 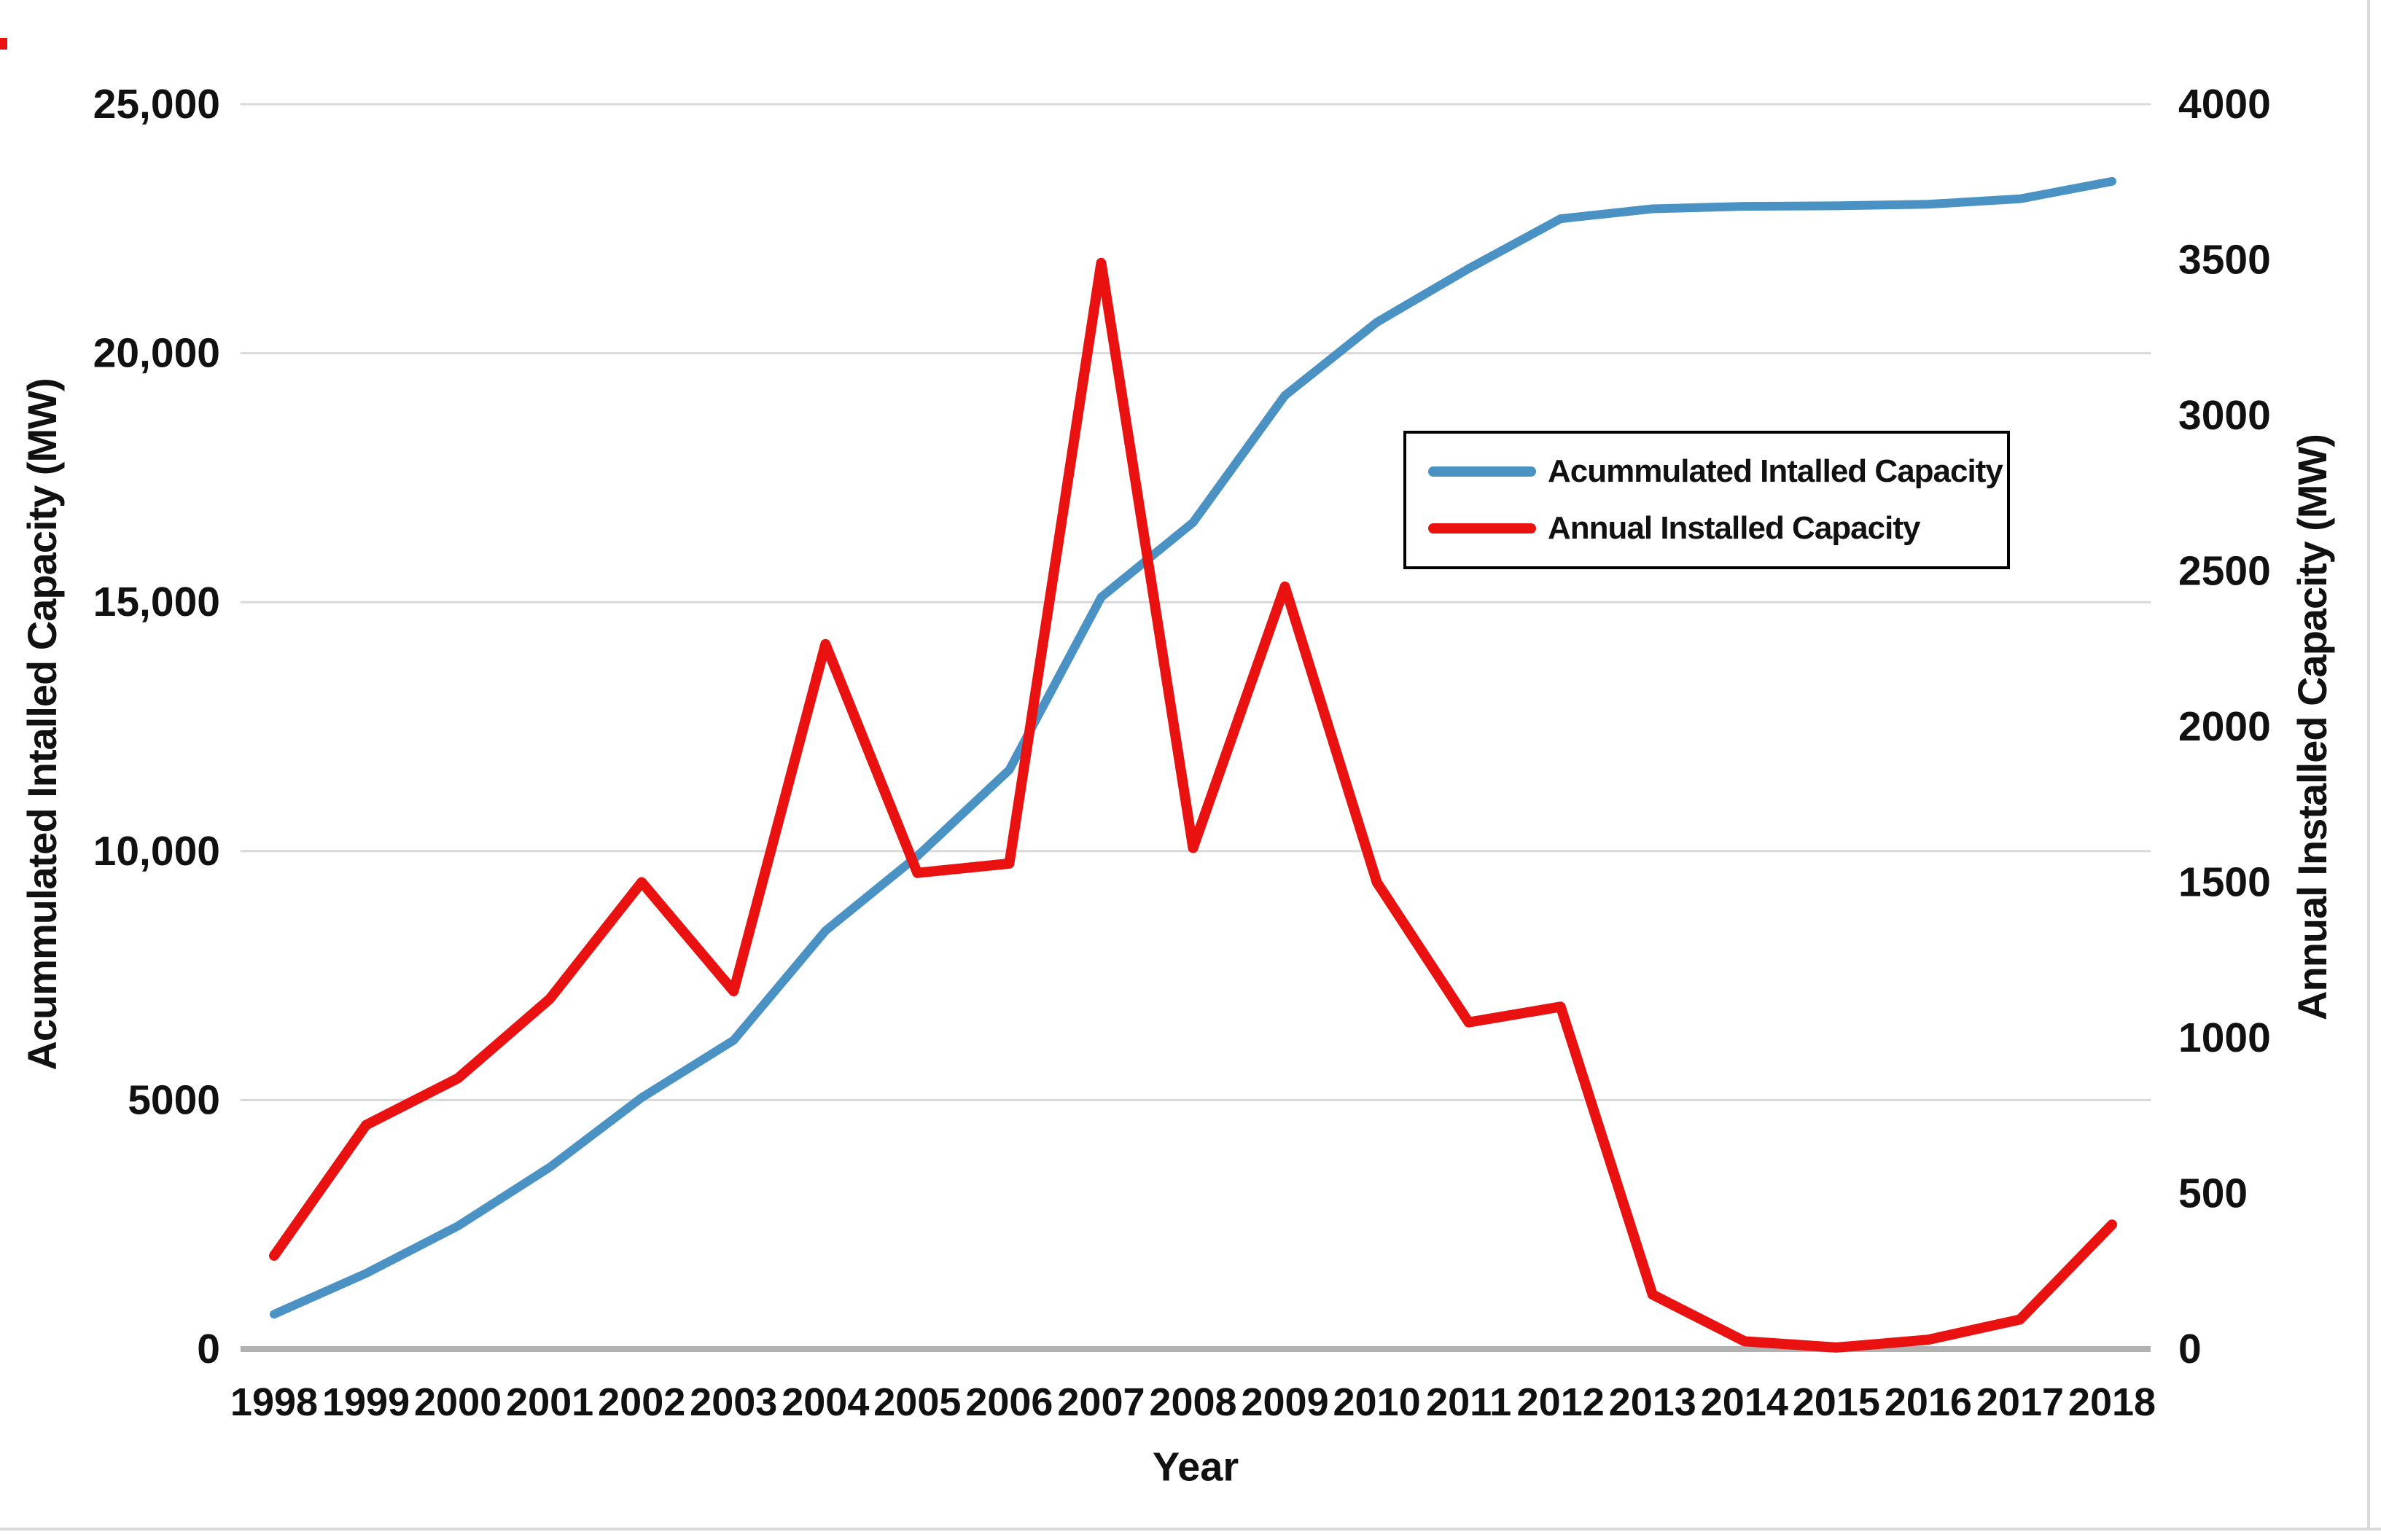 I want to click on legend-label-annual: Annual Installed Capacity, so click(x=1734, y=527).